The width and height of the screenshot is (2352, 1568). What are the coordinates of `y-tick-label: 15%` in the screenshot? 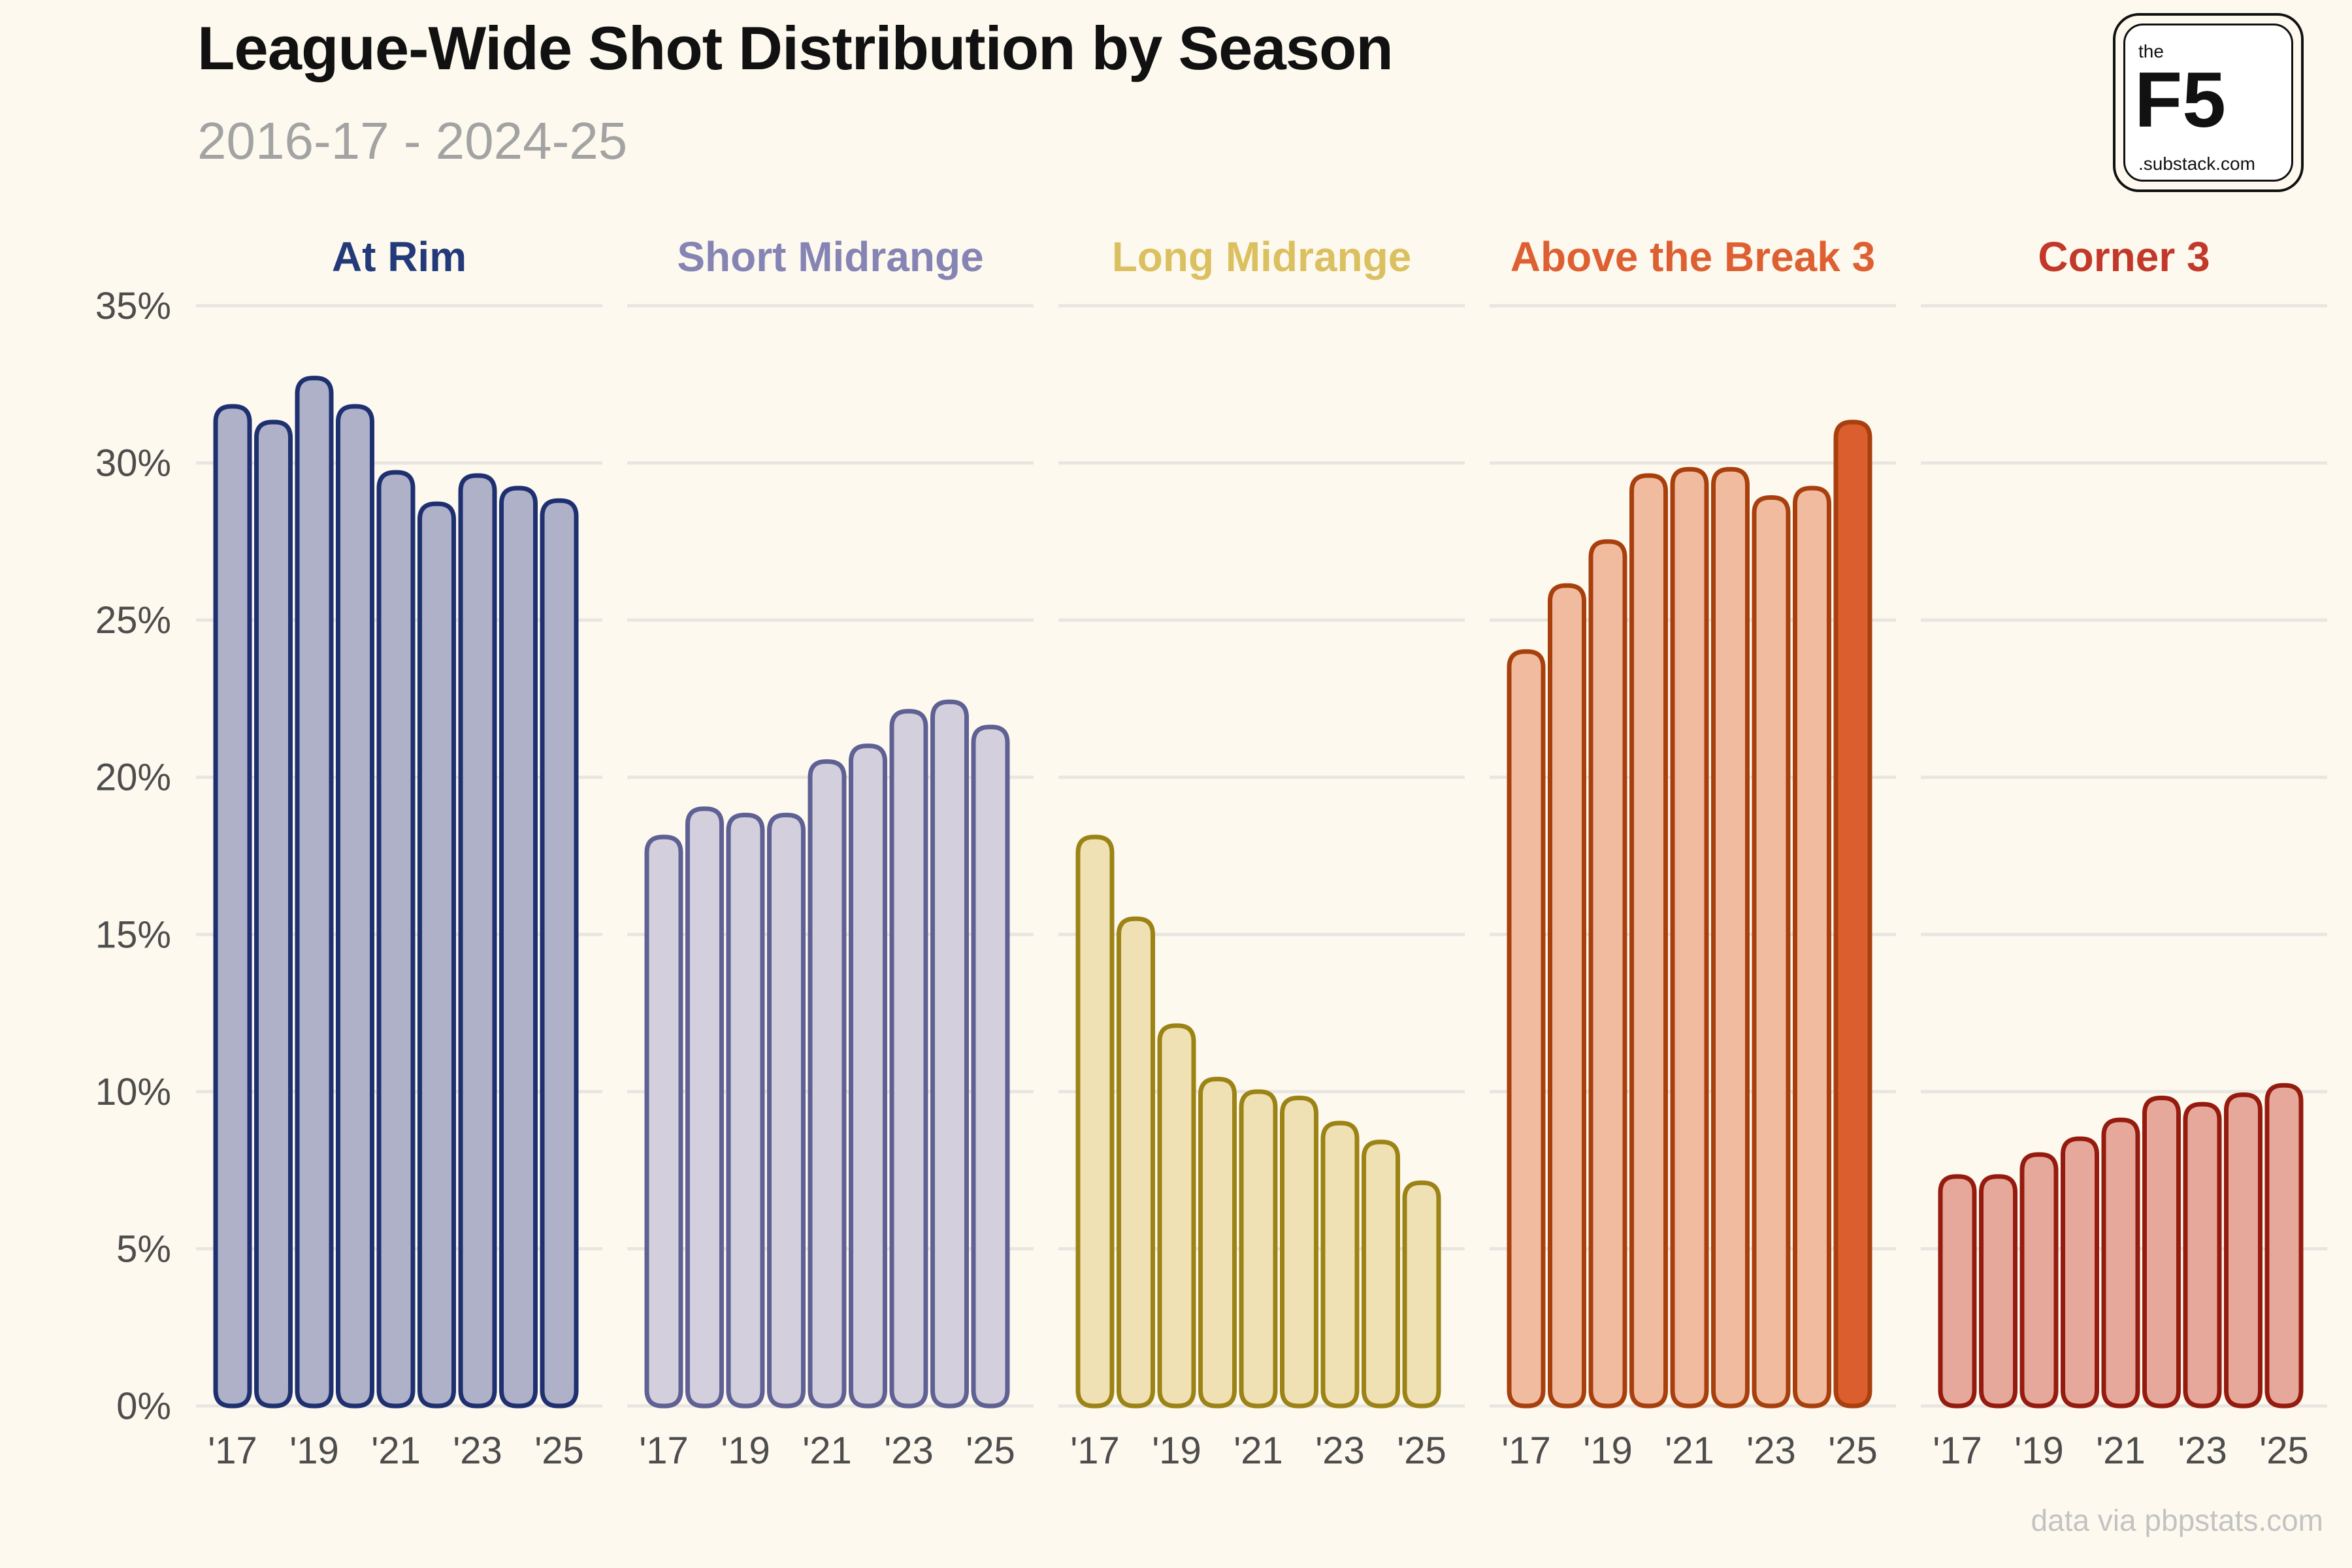 It's located at (133, 934).